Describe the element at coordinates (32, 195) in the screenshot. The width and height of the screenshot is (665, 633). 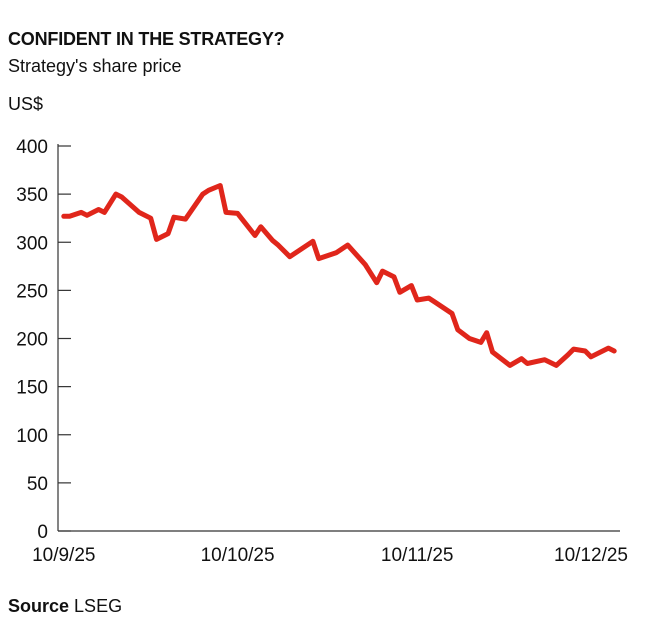
I see `y-tick-label: 350` at that location.